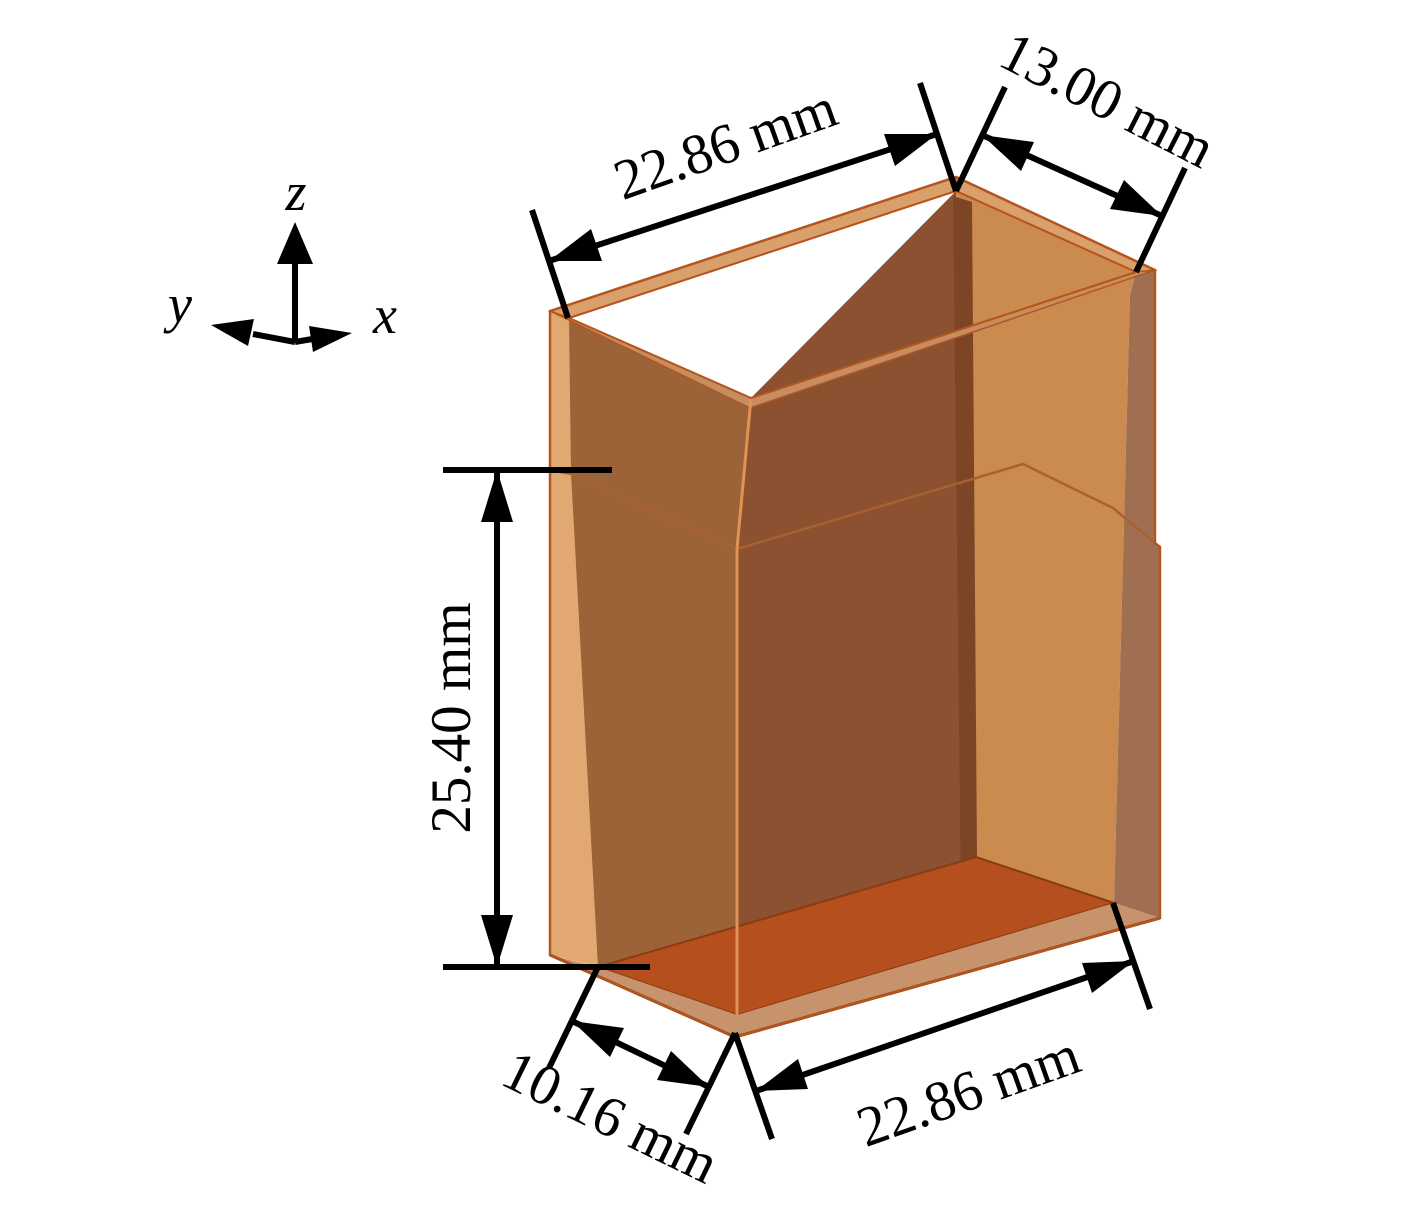 The image size is (1417, 1225). Describe the element at coordinates (177, 304) in the screenshot. I see `y-axis-label: y` at that location.